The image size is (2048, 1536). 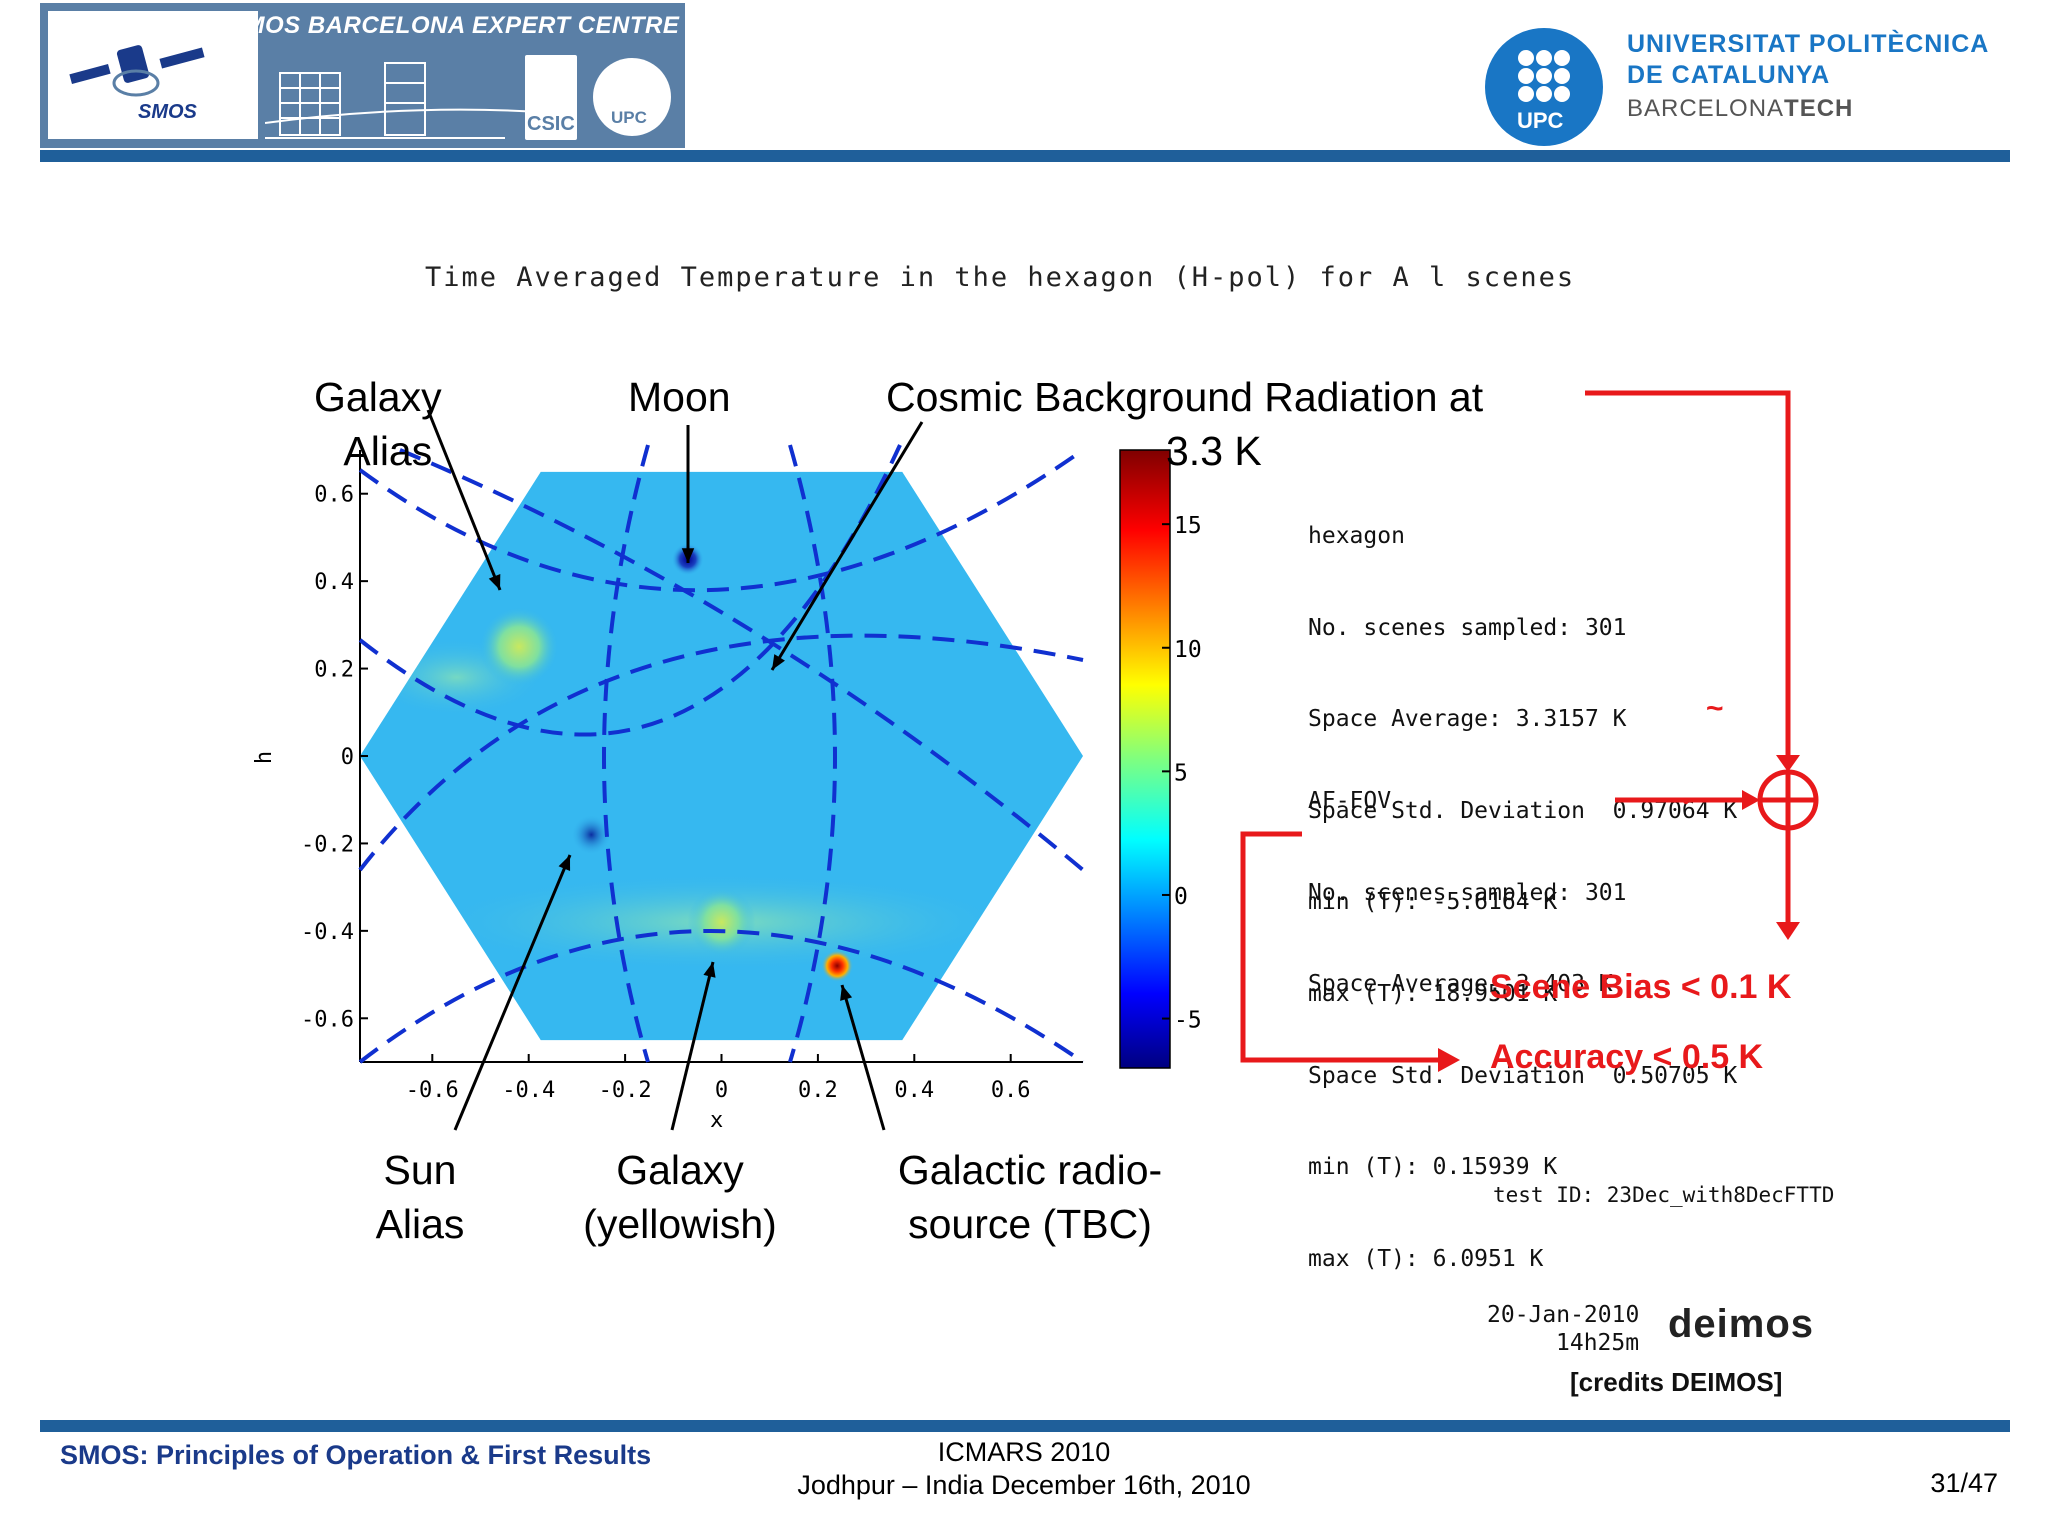 I want to click on arrow-cosmic-head, so click(x=778, y=662).